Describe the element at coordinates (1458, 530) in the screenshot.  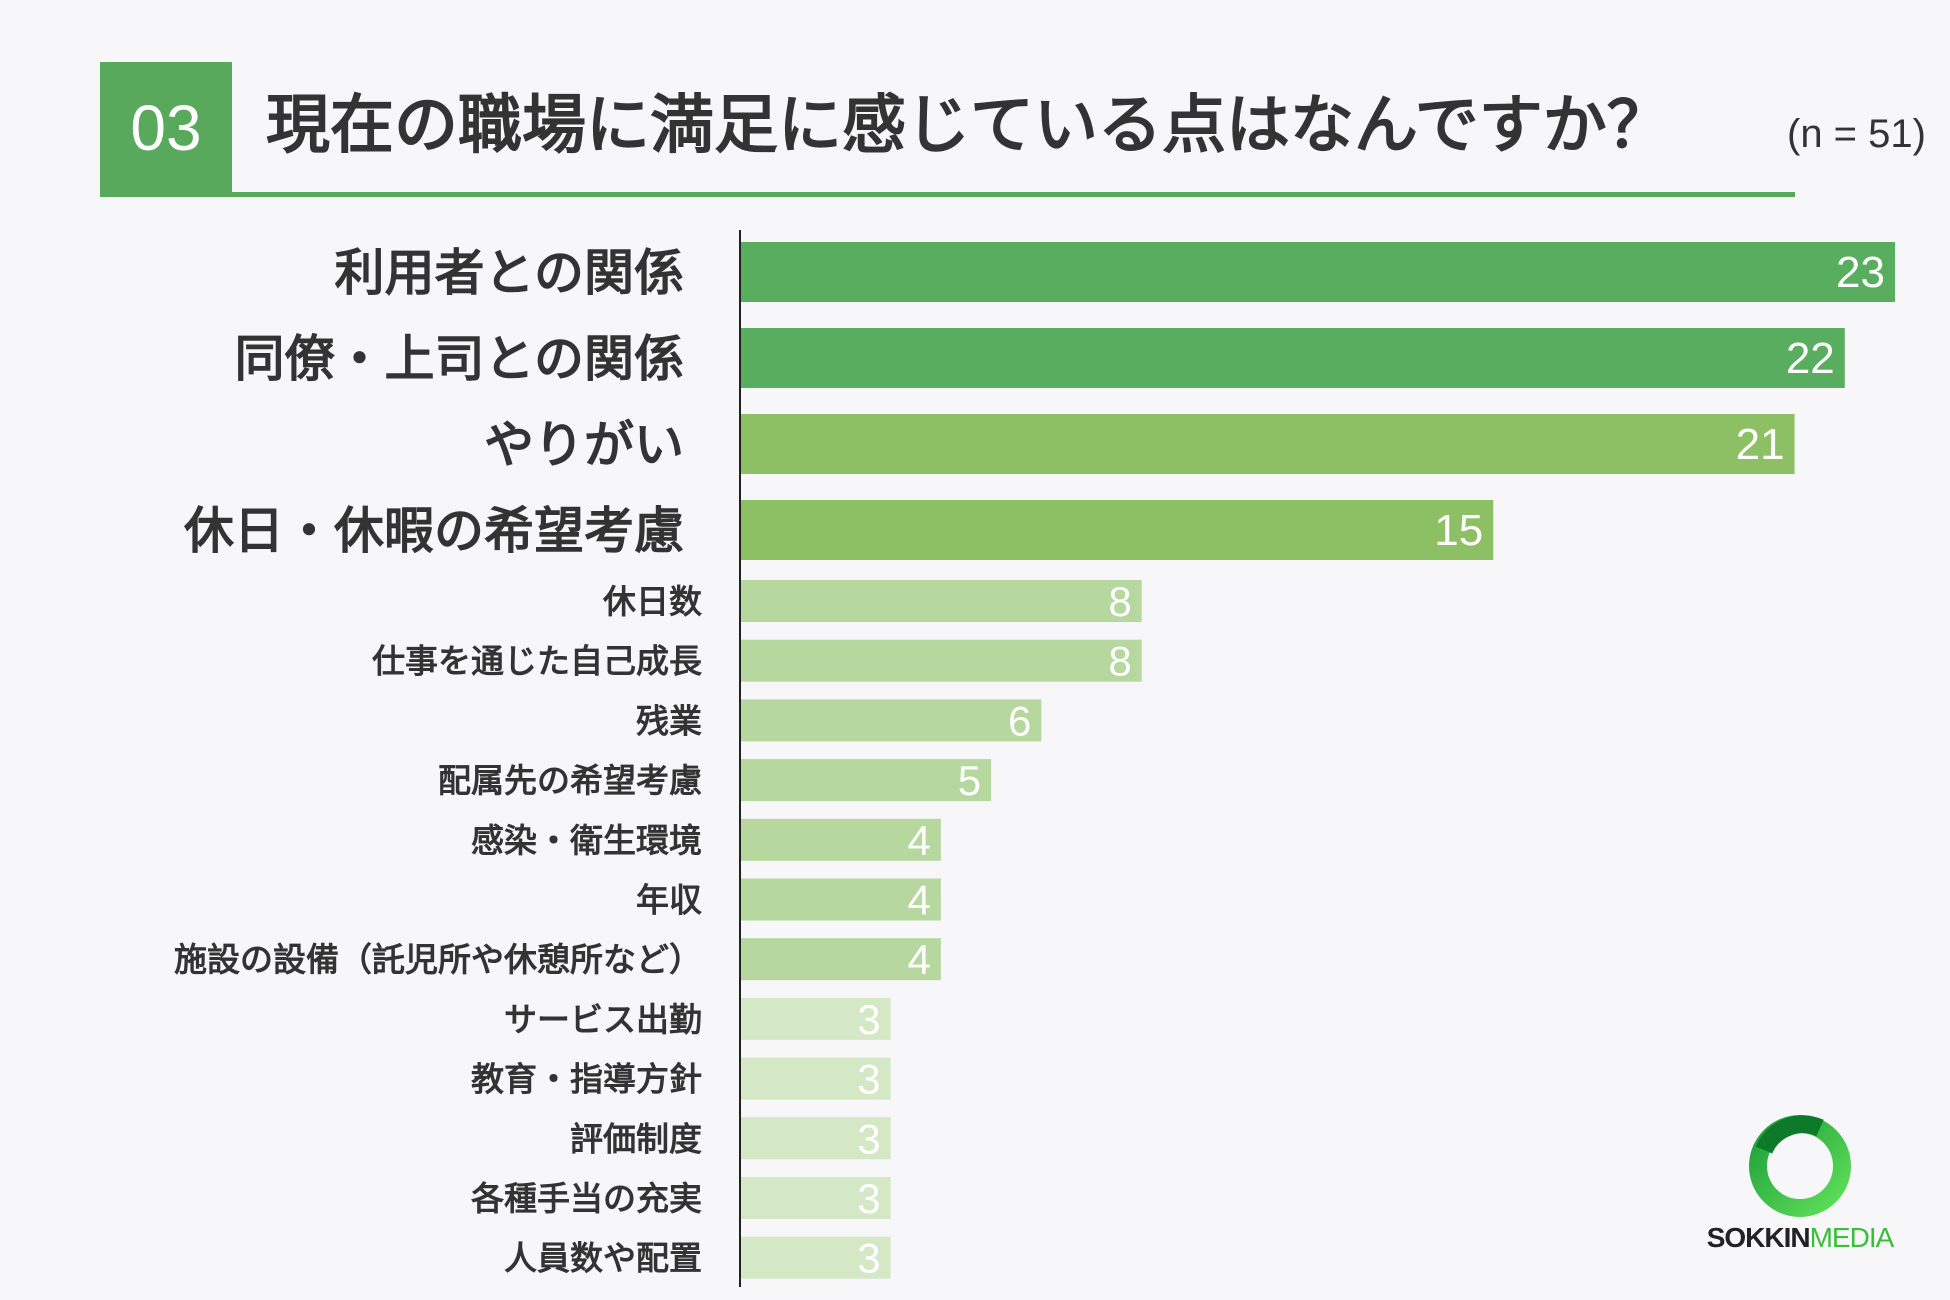
I see `bar-value-label-4: 15` at that location.